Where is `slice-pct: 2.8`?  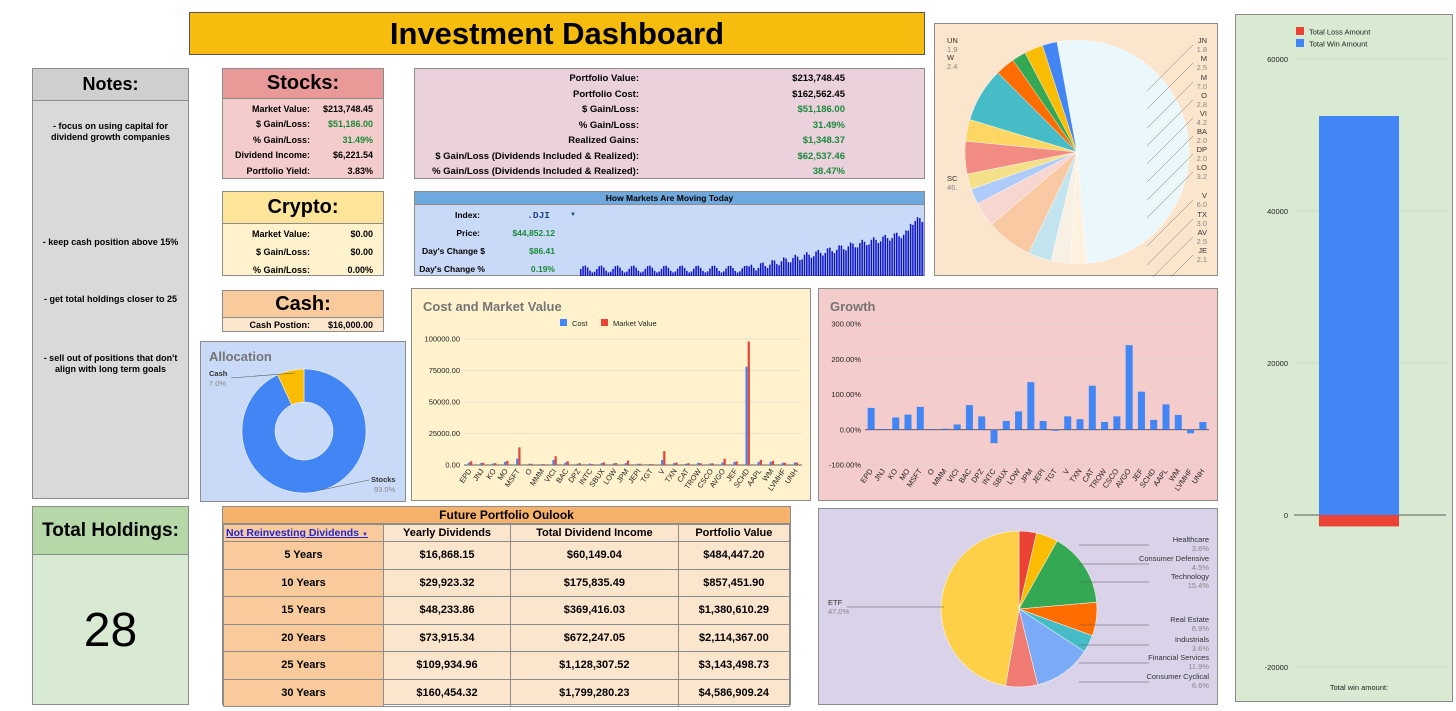 slice-pct: 2.8 is located at coordinates (1202, 104).